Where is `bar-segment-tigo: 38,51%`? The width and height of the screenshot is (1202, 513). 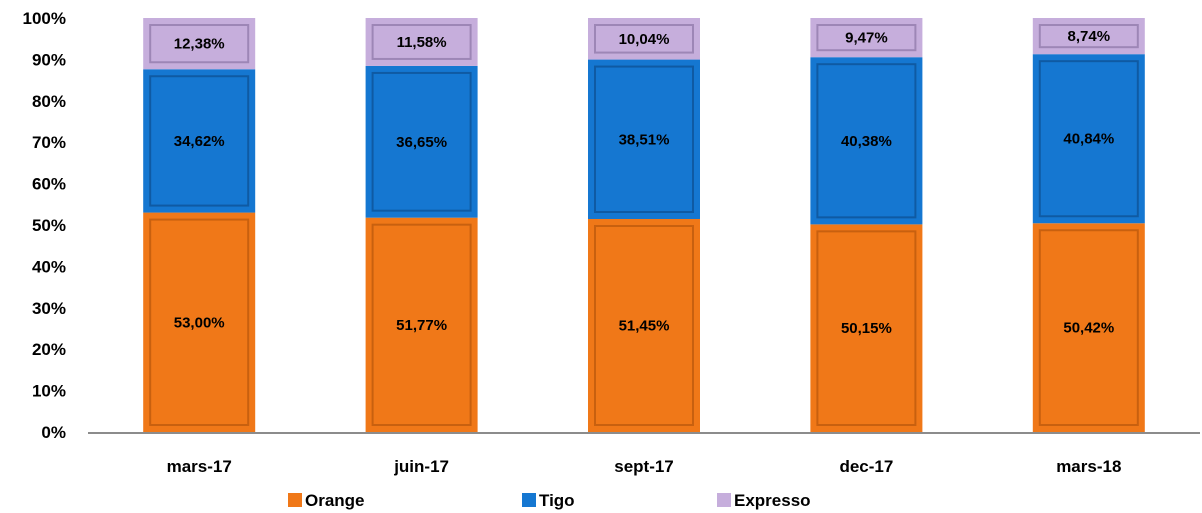
bar-segment-tigo: 38,51% is located at coordinates (644, 139).